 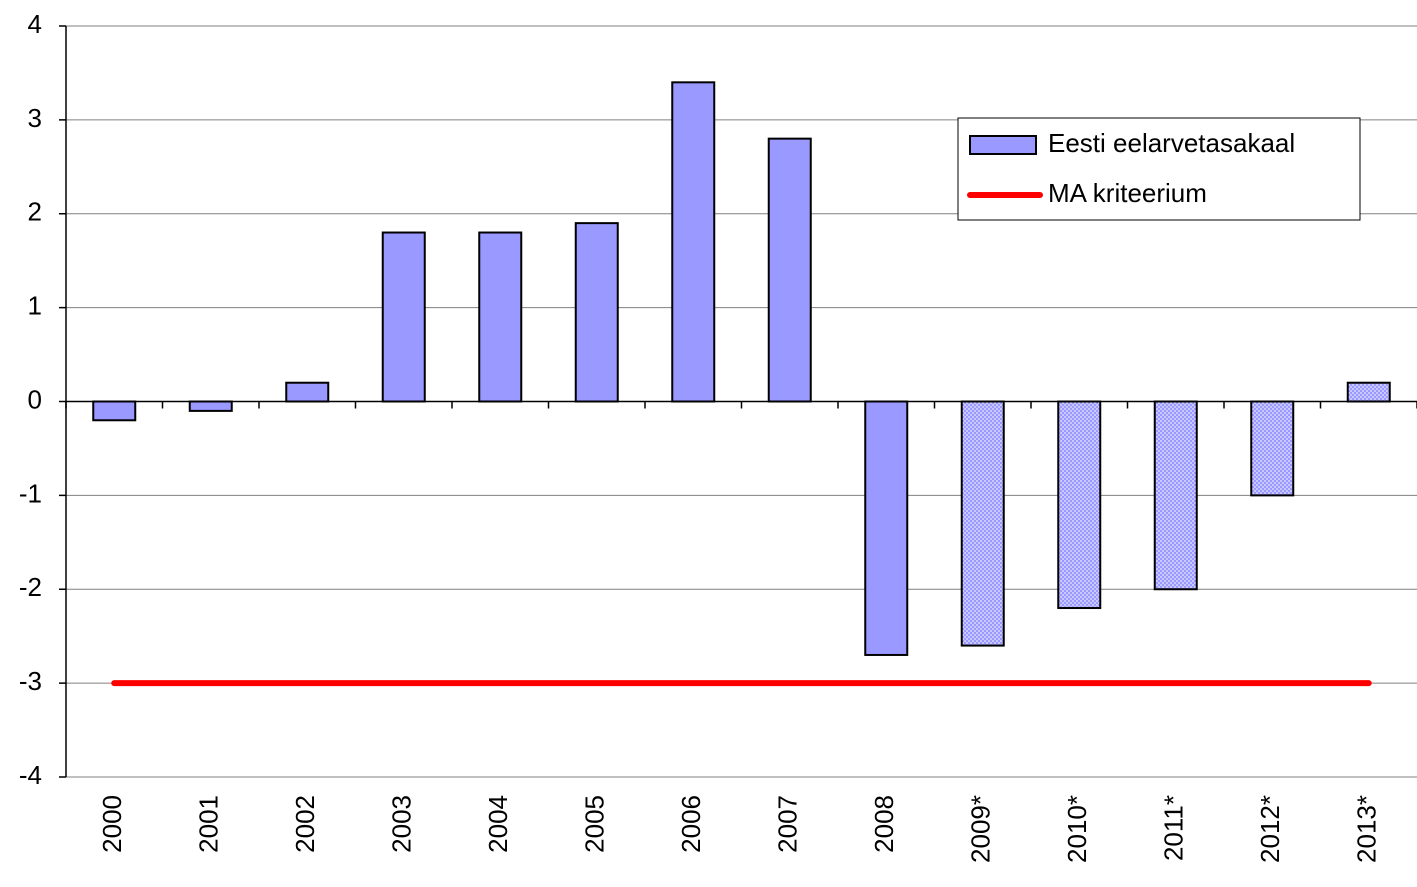 What do you see at coordinates (1003, 145) in the screenshot?
I see `legend-swatch` at bounding box center [1003, 145].